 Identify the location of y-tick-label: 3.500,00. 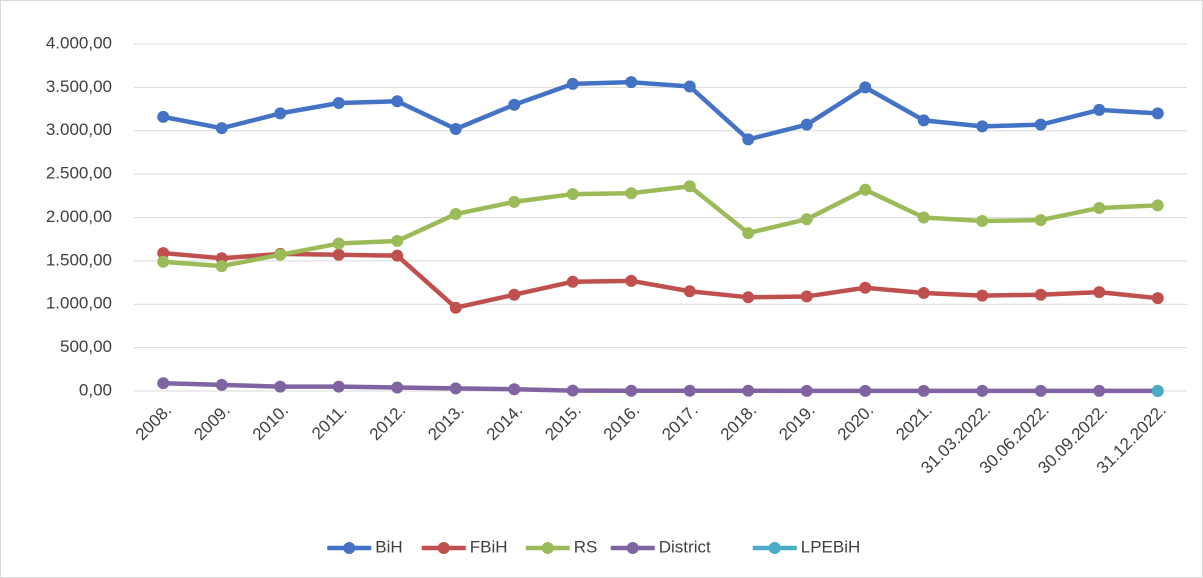
(79, 86).